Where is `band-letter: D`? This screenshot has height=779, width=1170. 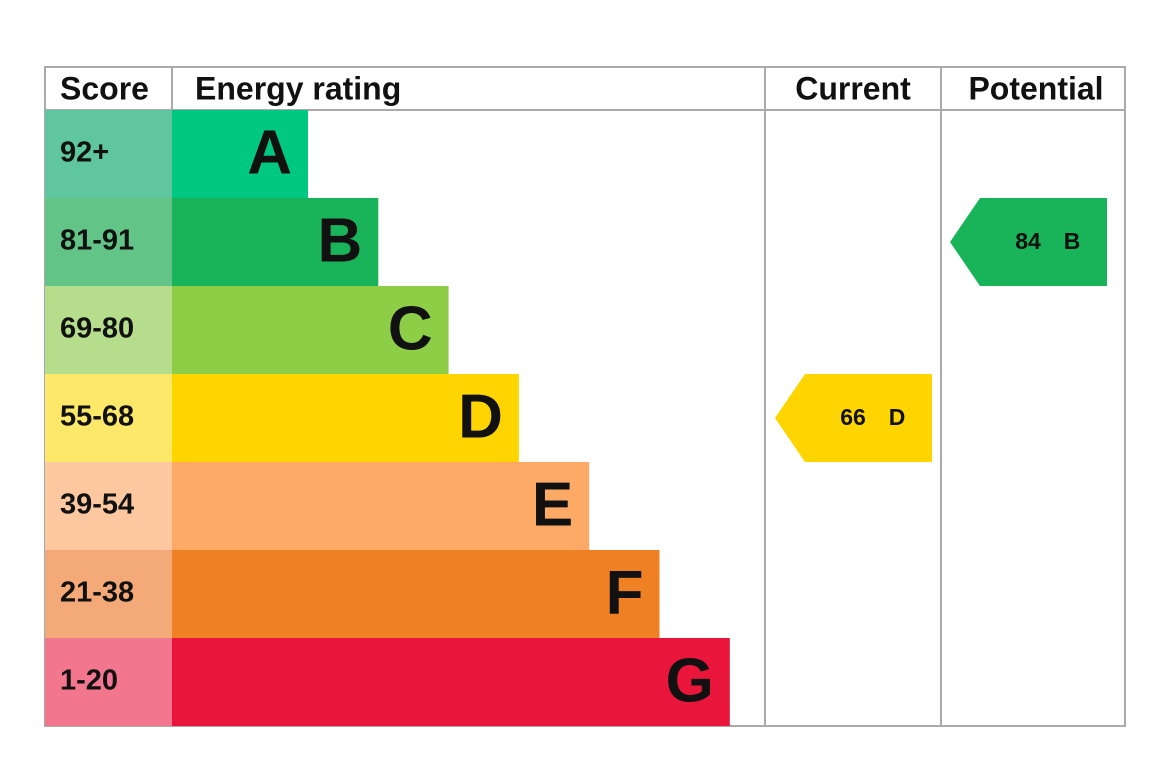
band-letter: D is located at coordinates (480, 416).